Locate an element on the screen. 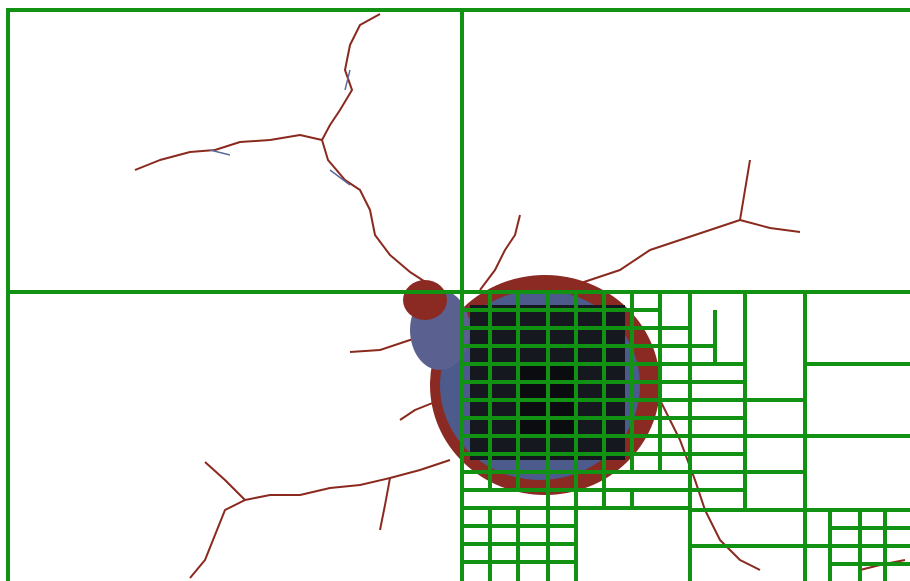 The image size is (910, 581). body-bulb is located at coordinates (425, 300).